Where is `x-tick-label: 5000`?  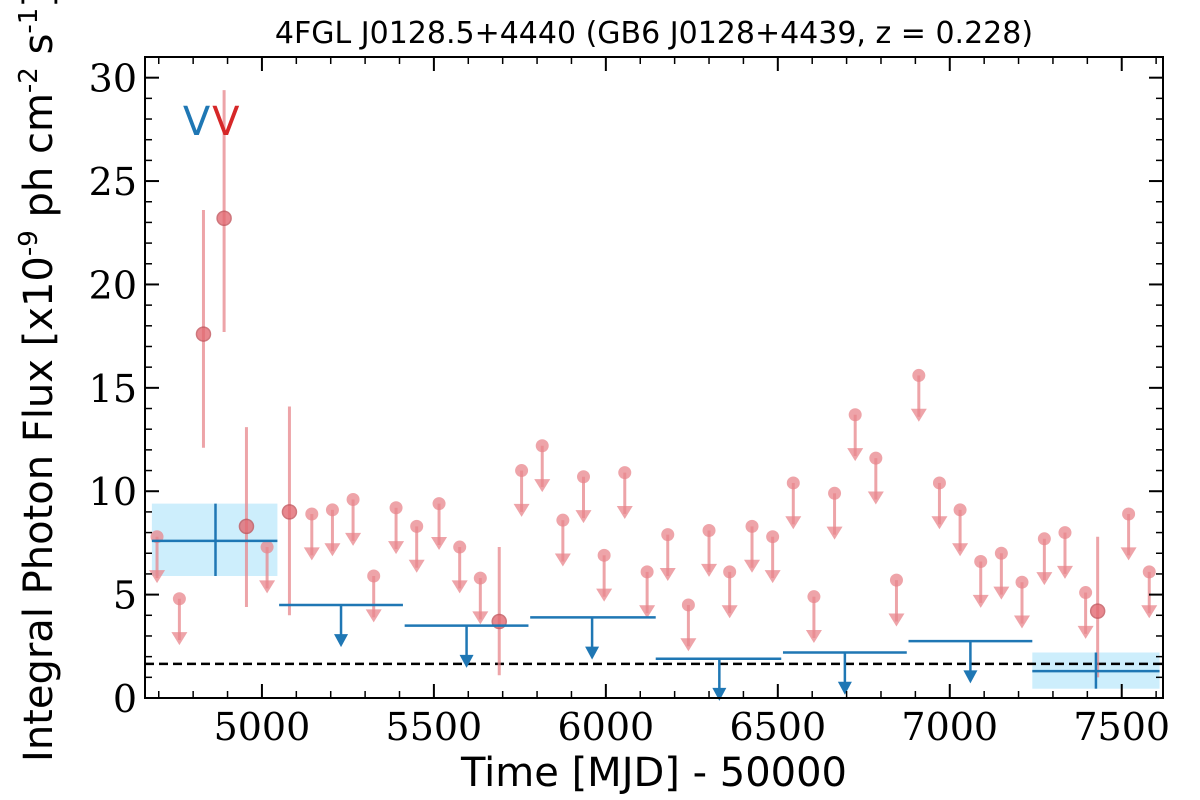 x-tick-label: 5000 is located at coordinates (262, 727).